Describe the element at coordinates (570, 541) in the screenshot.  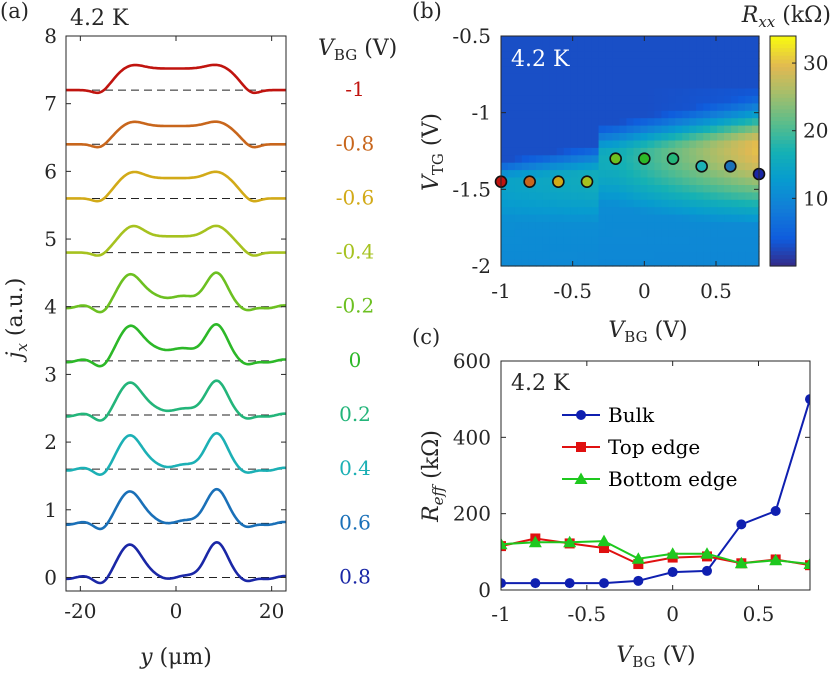
I see `data-point-bottom-edge` at that location.